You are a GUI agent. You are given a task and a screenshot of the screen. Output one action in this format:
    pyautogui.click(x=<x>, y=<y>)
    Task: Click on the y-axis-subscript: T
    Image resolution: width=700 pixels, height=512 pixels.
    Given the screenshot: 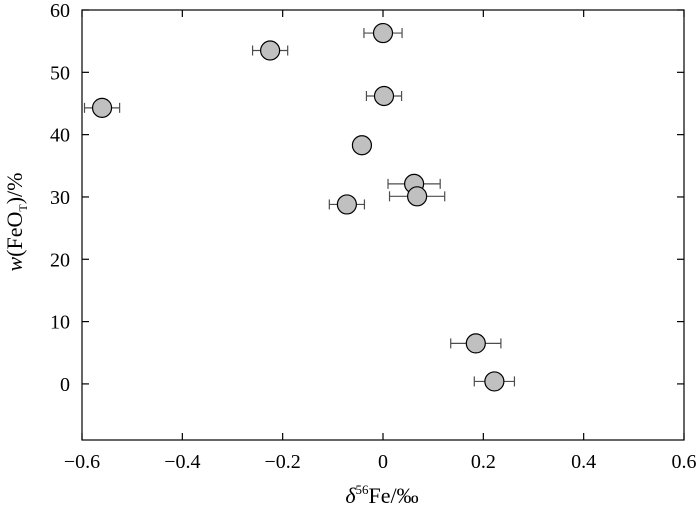 What is the action you would take?
    pyautogui.click(x=23, y=208)
    